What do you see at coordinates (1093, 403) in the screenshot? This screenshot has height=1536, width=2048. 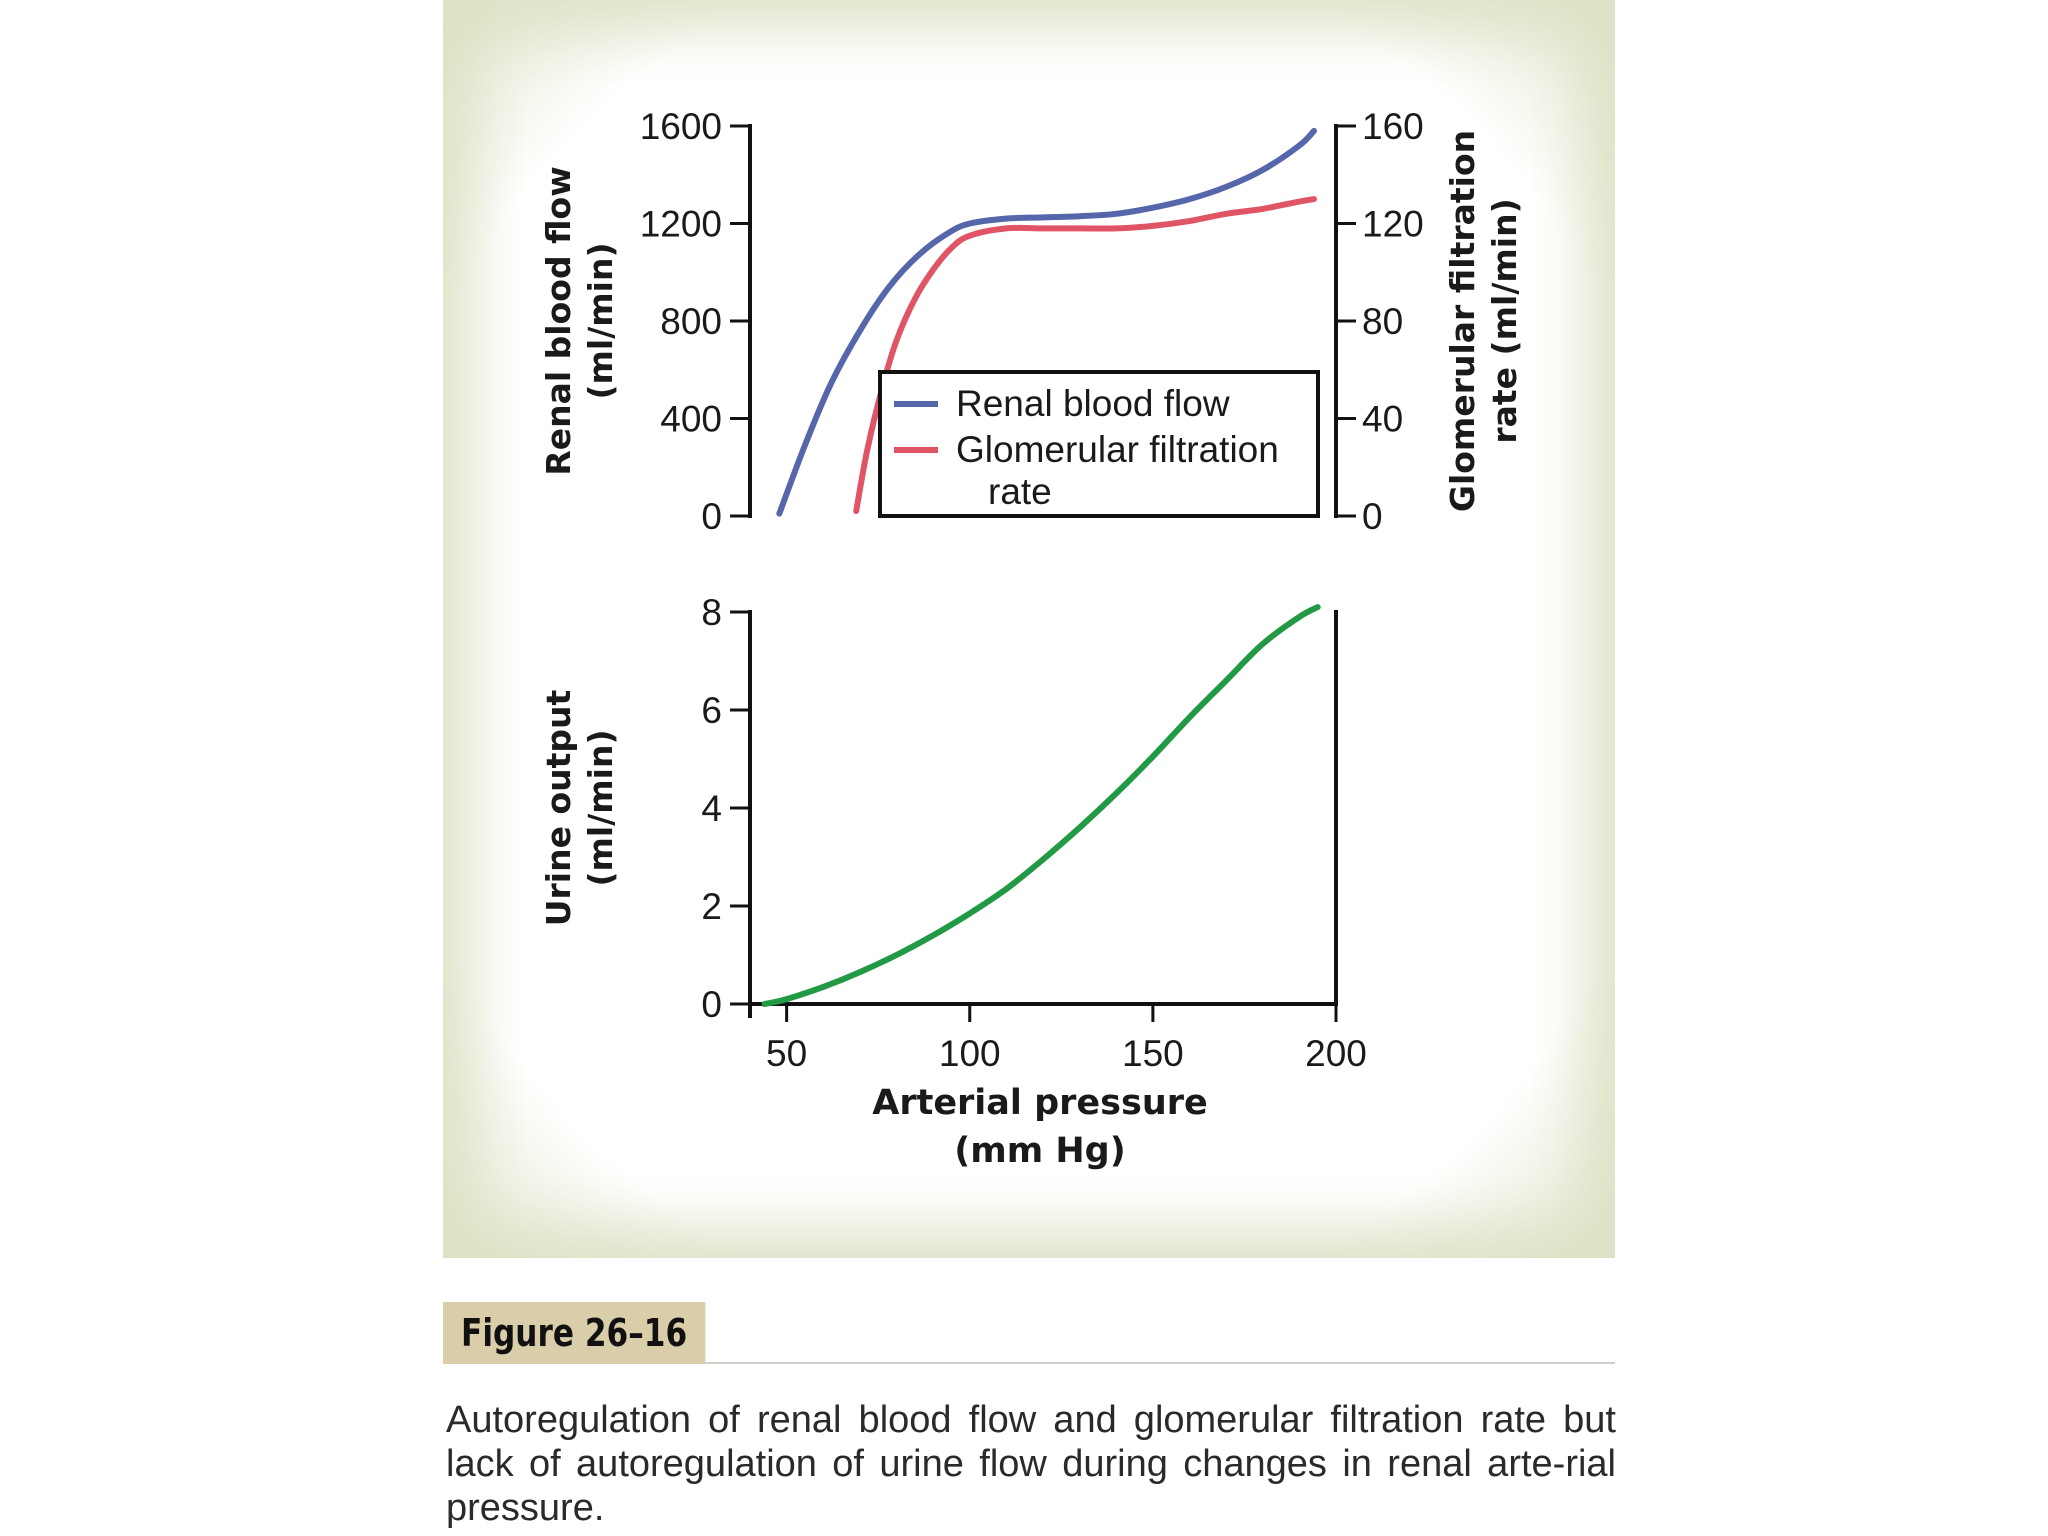 I see `legend-label: Renal blood flow` at bounding box center [1093, 403].